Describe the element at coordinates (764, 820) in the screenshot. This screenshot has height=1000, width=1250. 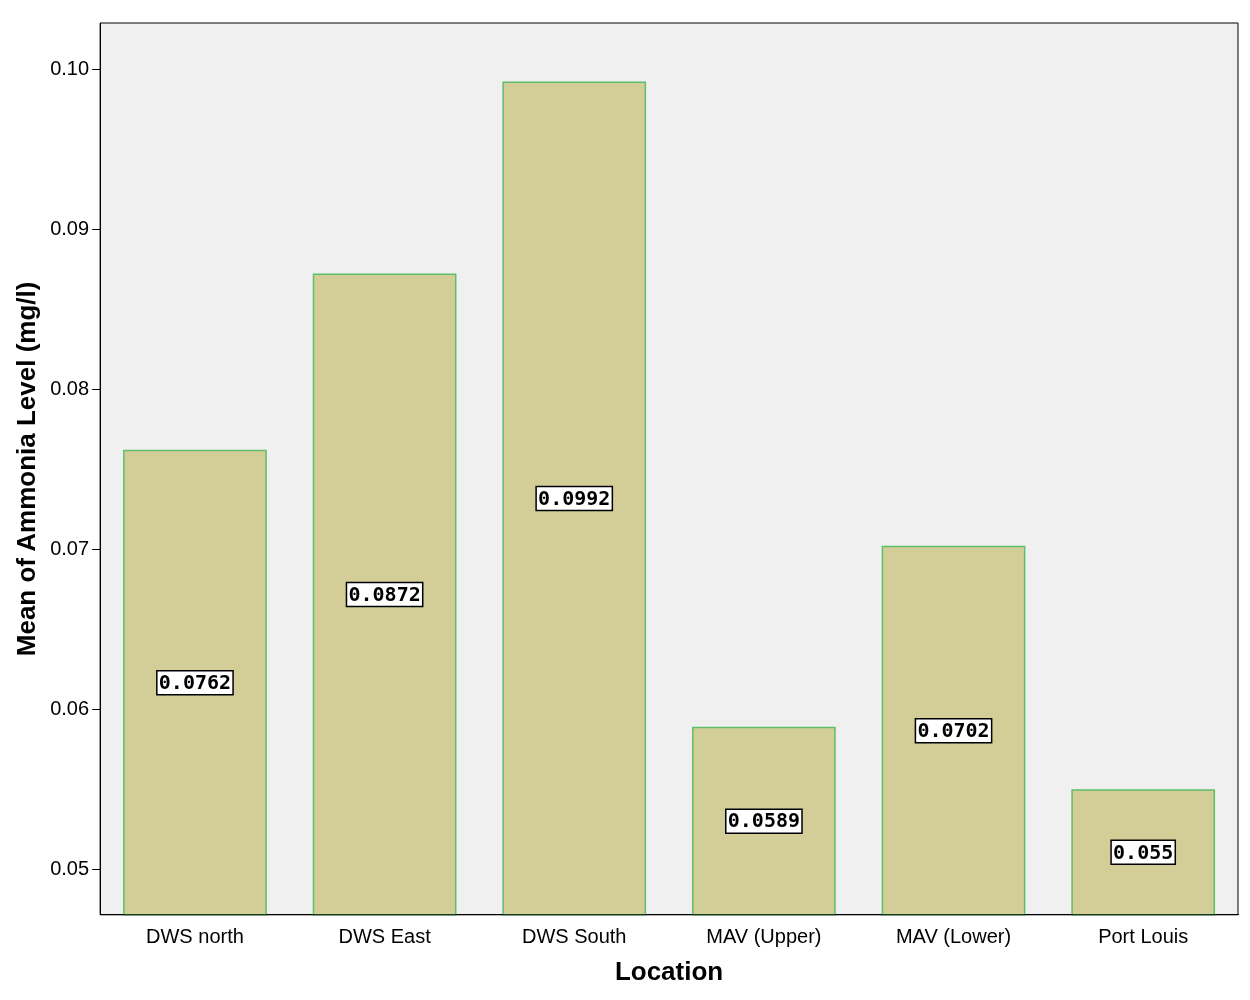
I see `data-label: 0.0589` at that location.